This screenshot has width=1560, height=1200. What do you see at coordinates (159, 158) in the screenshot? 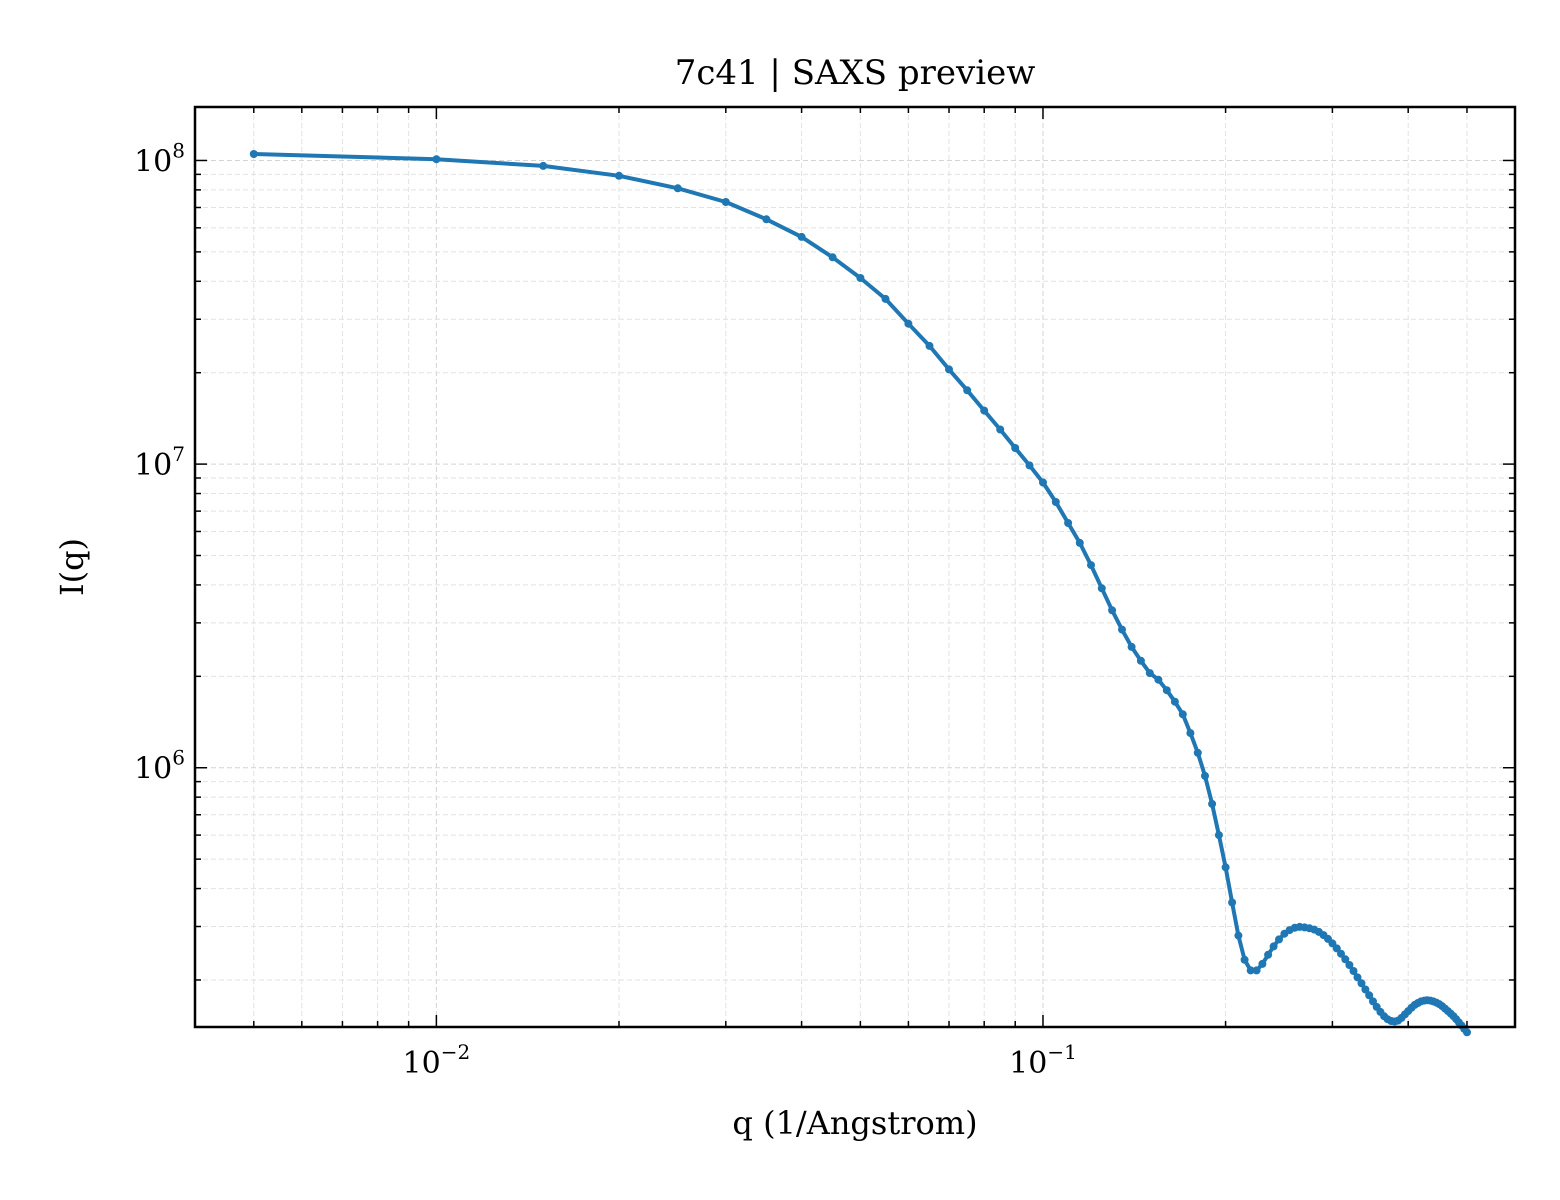
I see `y-tick-label: 10⁸` at bounding box center [159, 158].